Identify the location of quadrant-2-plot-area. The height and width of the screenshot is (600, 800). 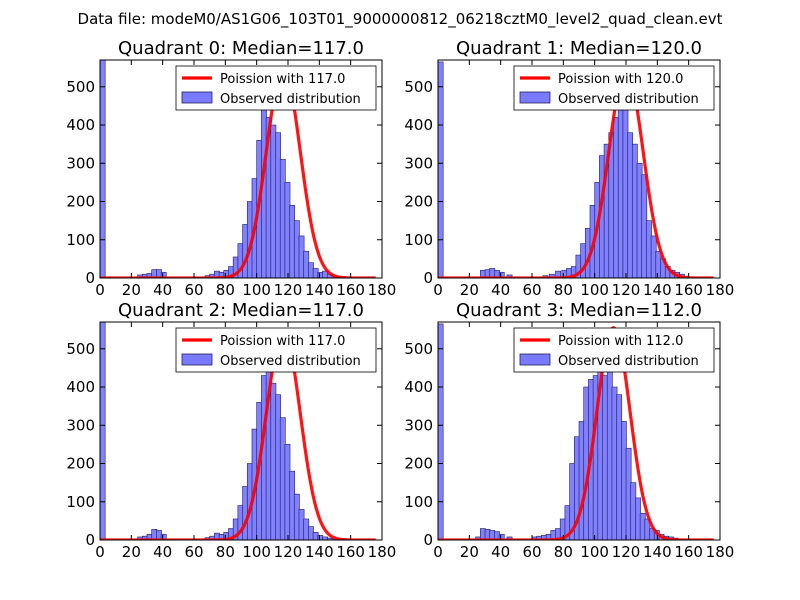
(238, 431).